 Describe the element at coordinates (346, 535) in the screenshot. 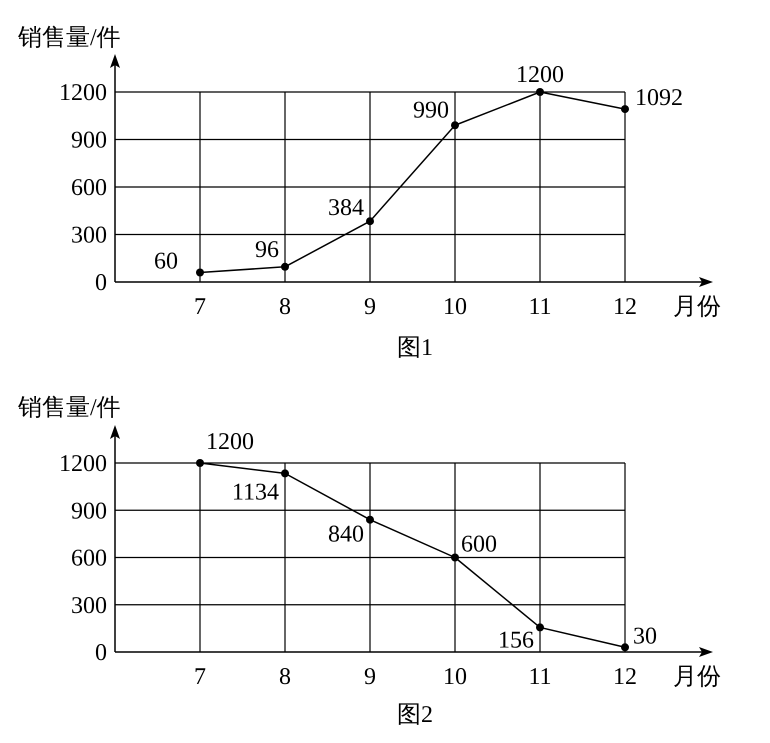

I see `data-label: 840` at that location.